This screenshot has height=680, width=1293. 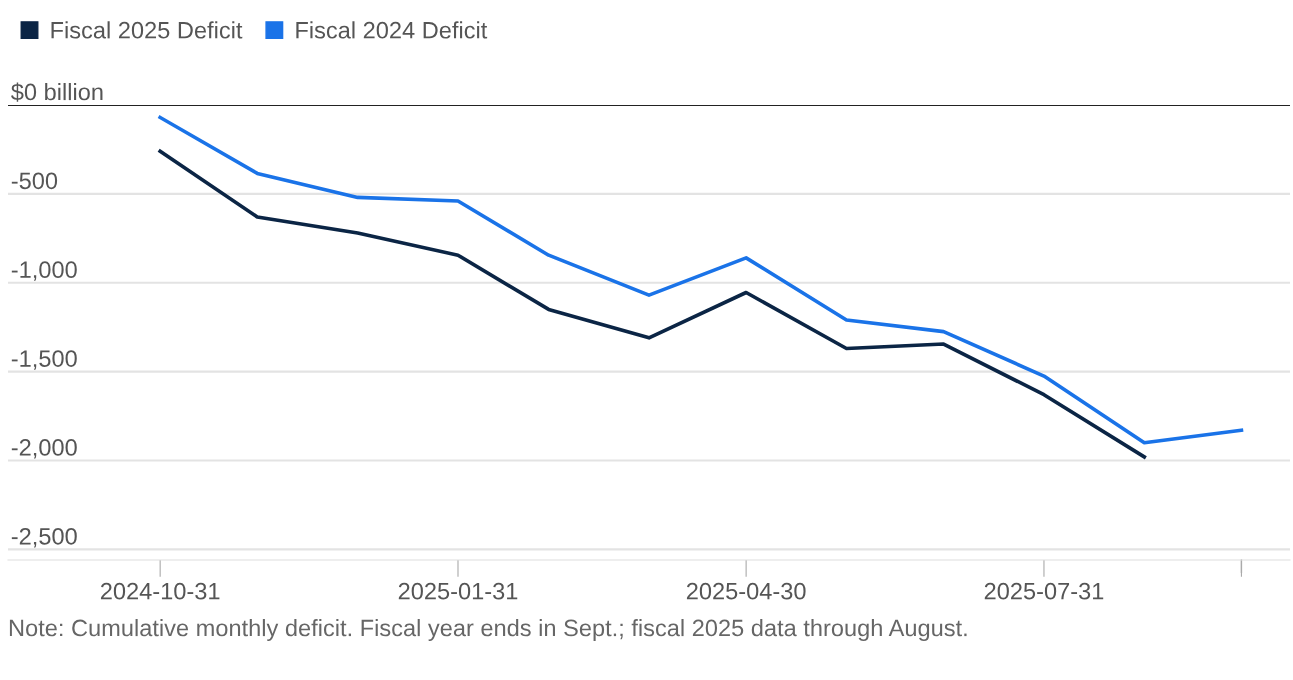 What do you see at coordinates (44, 271) in the screenshot?
I see `y-tick-label: -1,000` at bounding box center [44, 271].